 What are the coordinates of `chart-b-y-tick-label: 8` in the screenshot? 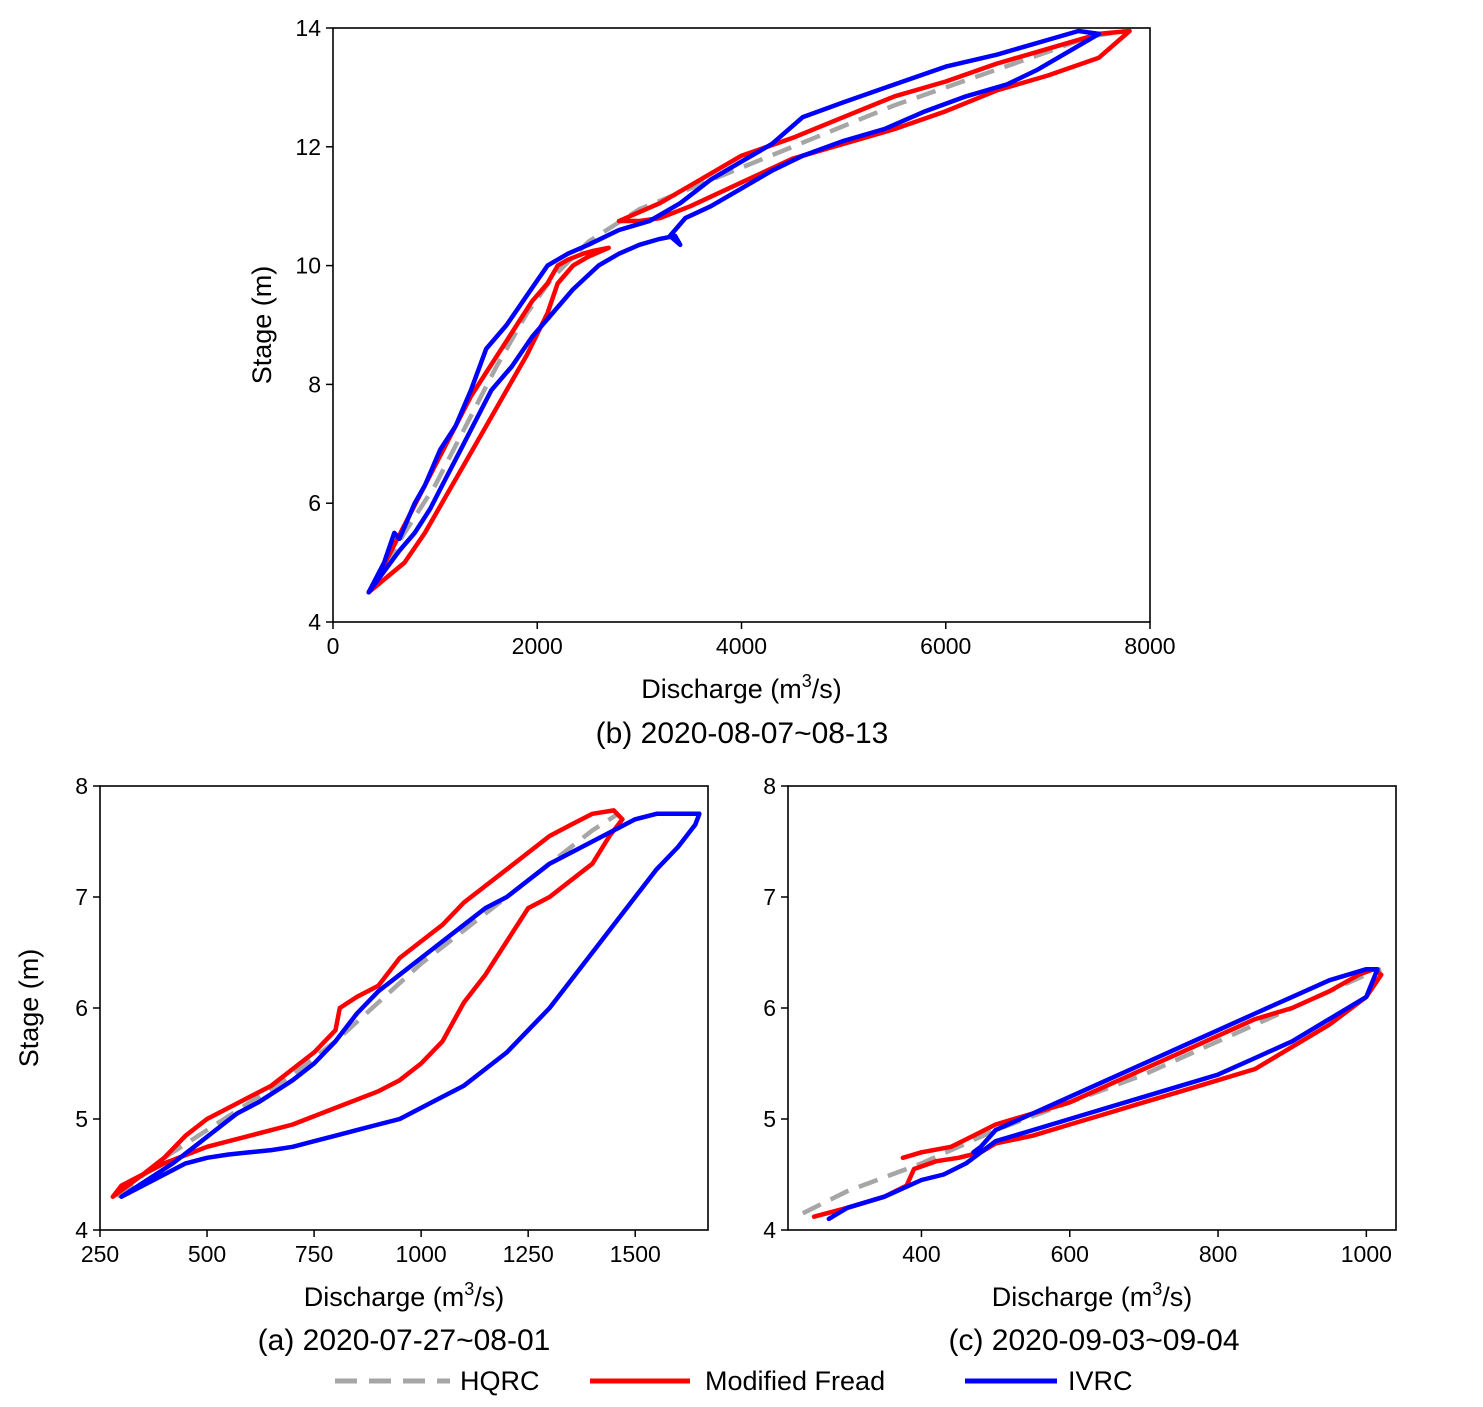 It's located at (314, 384).